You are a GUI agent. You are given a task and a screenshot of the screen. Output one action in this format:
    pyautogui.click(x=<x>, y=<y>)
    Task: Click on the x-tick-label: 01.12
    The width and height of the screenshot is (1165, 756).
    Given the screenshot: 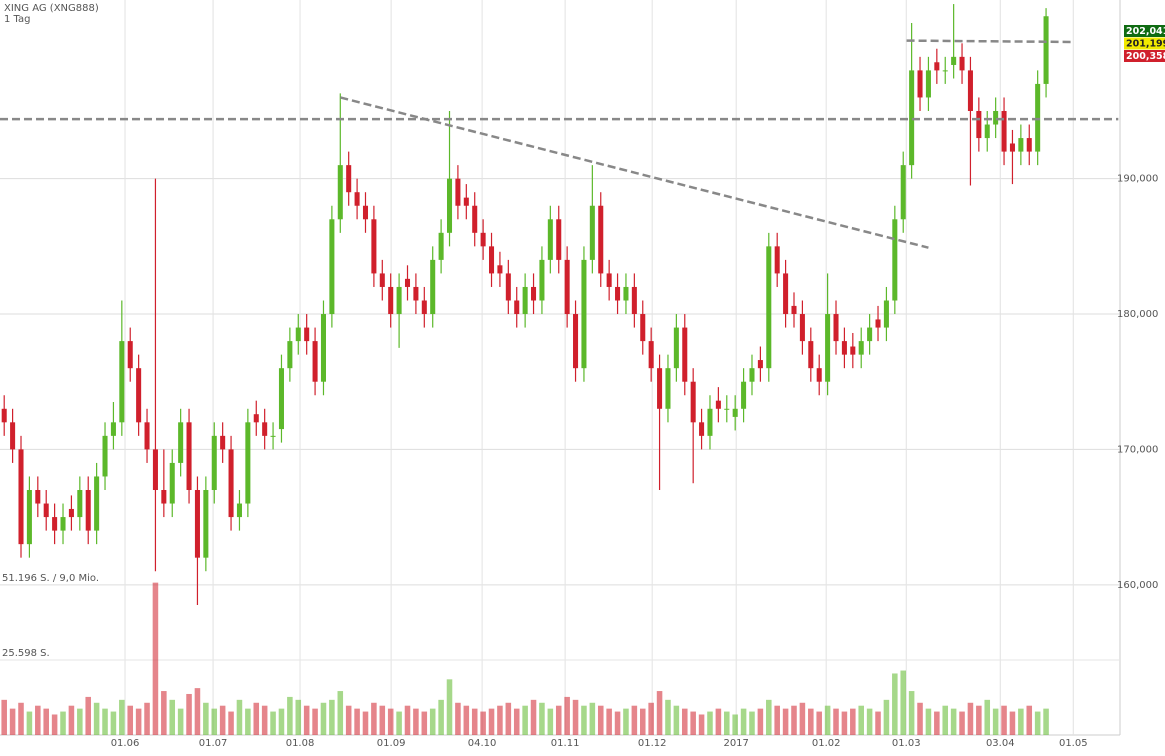 What is the action you would take?
    pyautogui.click(x=652, y=743)
    